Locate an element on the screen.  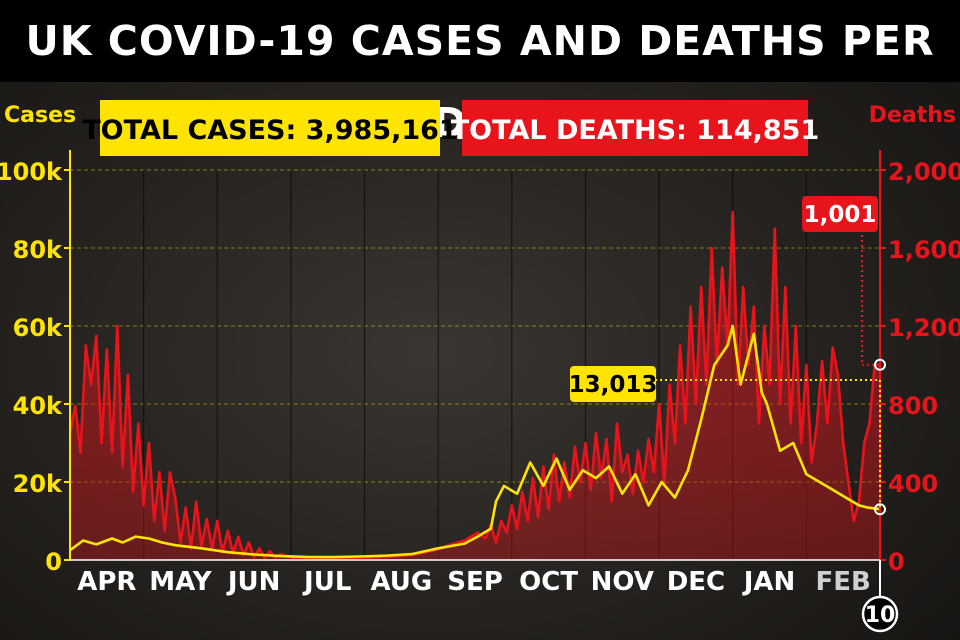
cases-annotation-leader is located at coordinates (768, 444).